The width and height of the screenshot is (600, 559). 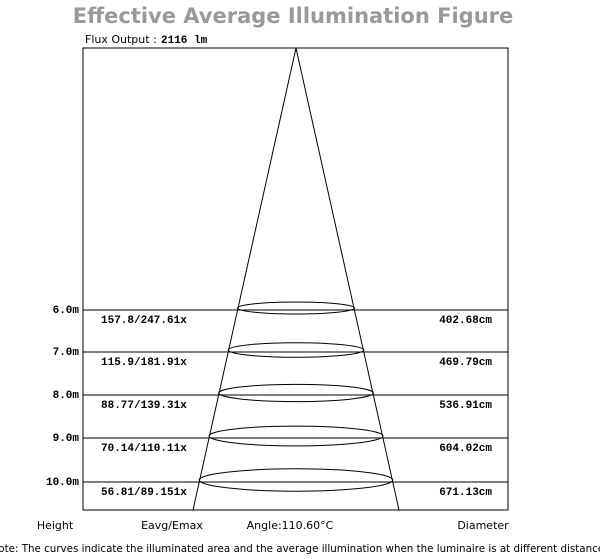 What do you see at coordinates (121, 39) in the screenshot?
I see `flux-label: Flux Output :` at bounding box center [121, 39].